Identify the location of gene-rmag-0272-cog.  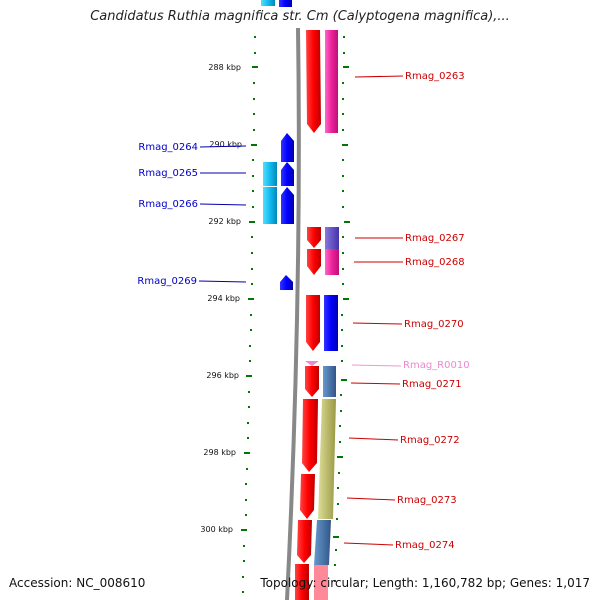
(327, 459).